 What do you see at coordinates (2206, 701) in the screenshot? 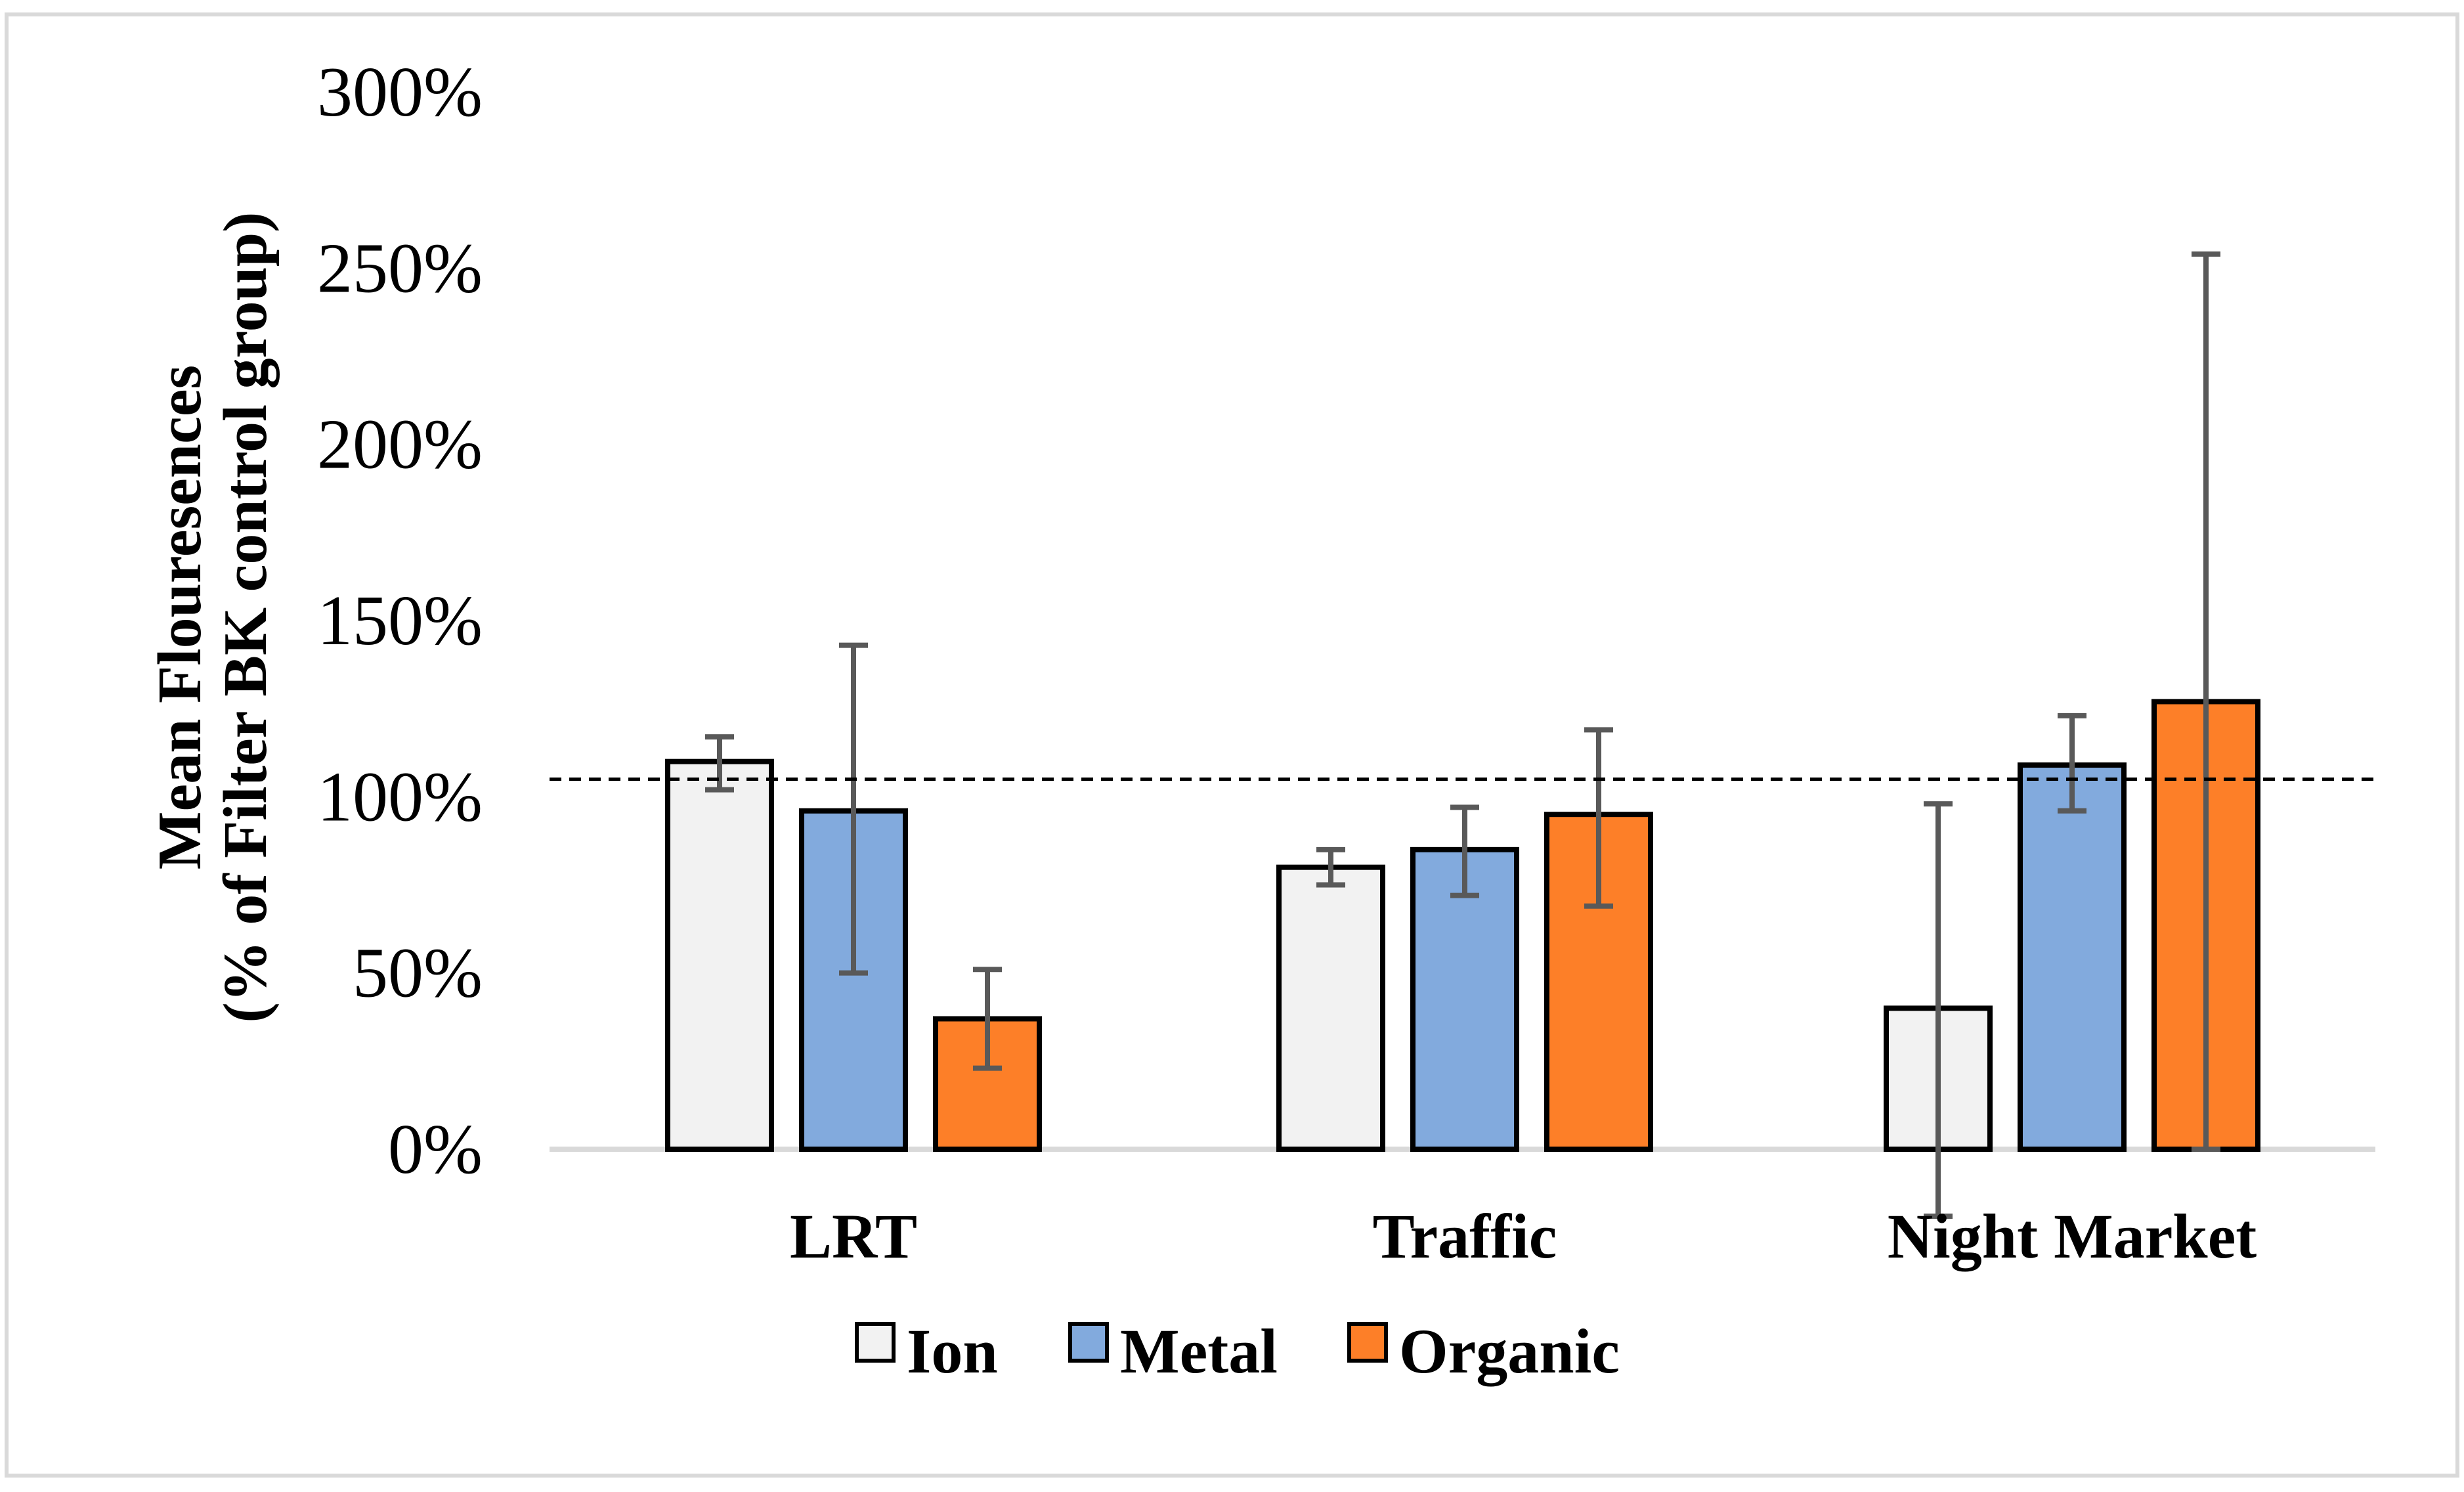
I see `error-bar-organic-night-market` at bounding box center [2206, 701].